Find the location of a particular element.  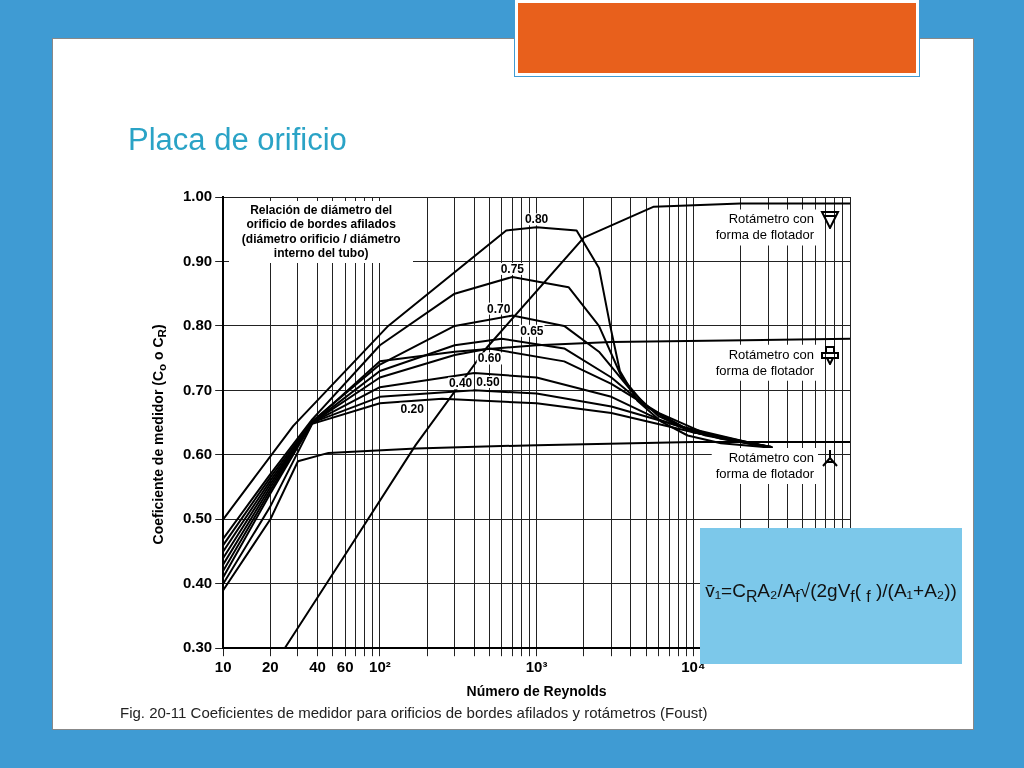

series-label: 0.40 is located at coordinates (460, 383).